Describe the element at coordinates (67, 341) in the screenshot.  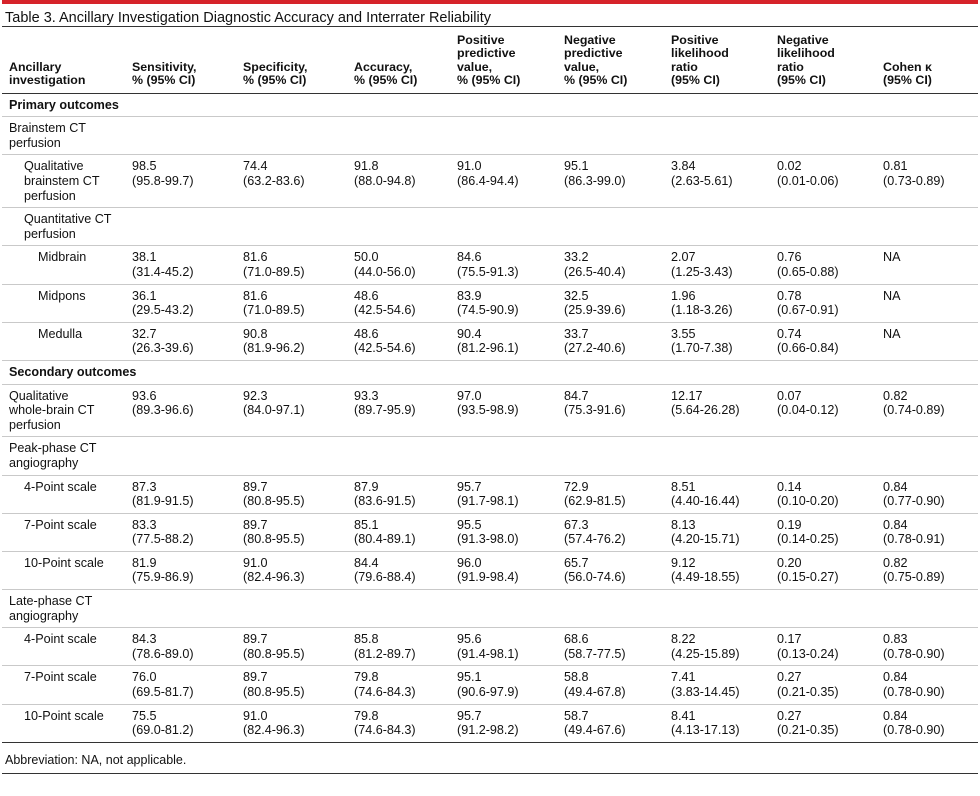
I see `row-label: Medulla` at that location.